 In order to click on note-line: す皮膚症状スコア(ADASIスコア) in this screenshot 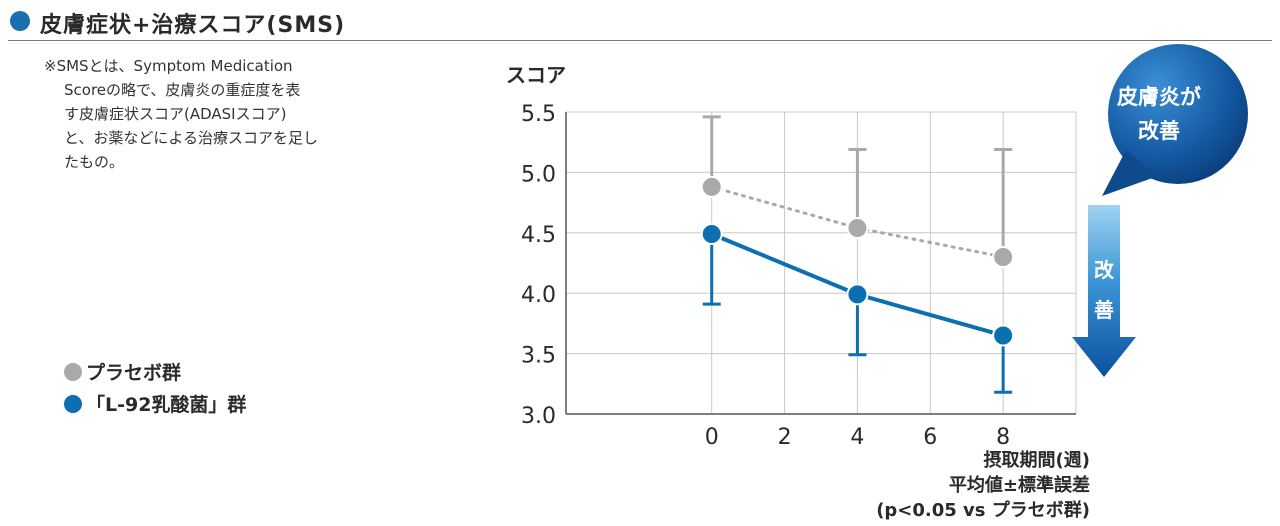, I will do `click(175, 114)`.